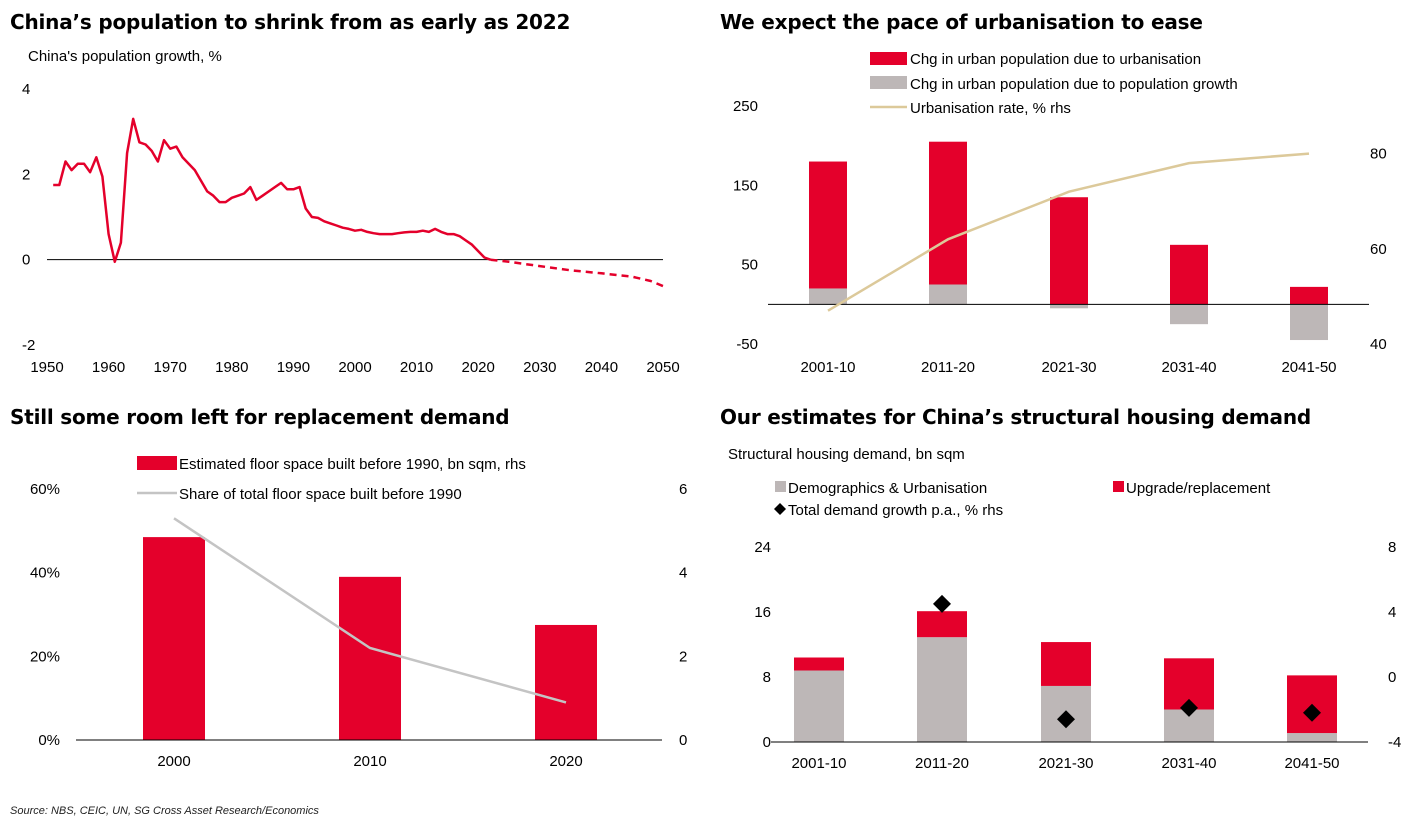  Describe the element at coordinates (767, 677) in the screenshot. I see `chart4-ytick-label: 8` at that location.